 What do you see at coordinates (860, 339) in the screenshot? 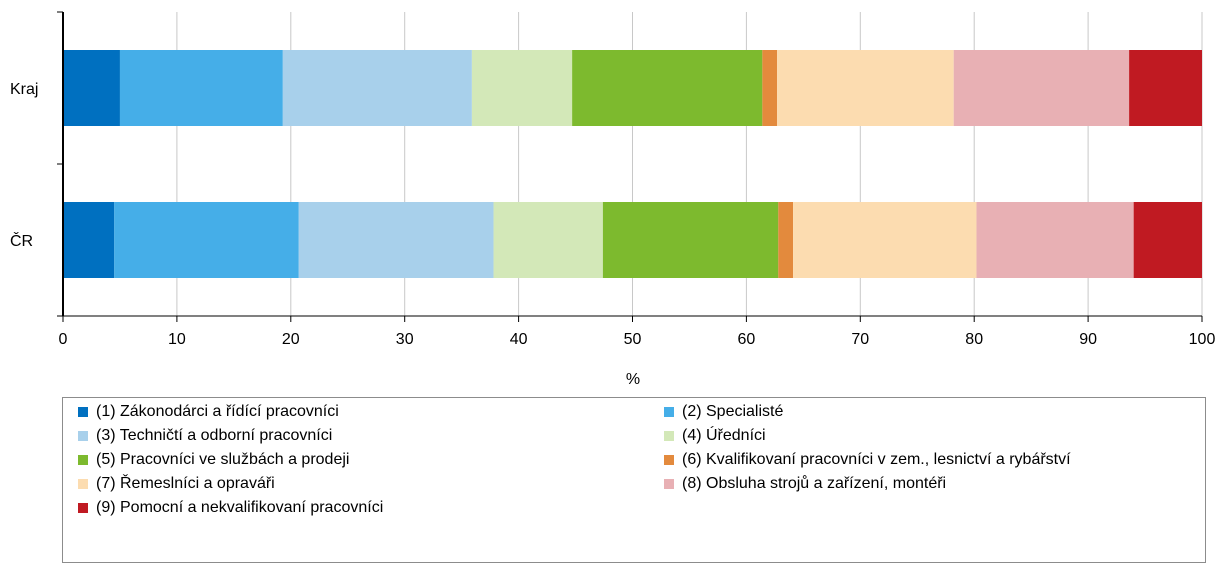
I see `x-tick-label: 70` at bounding box center [860, 339].